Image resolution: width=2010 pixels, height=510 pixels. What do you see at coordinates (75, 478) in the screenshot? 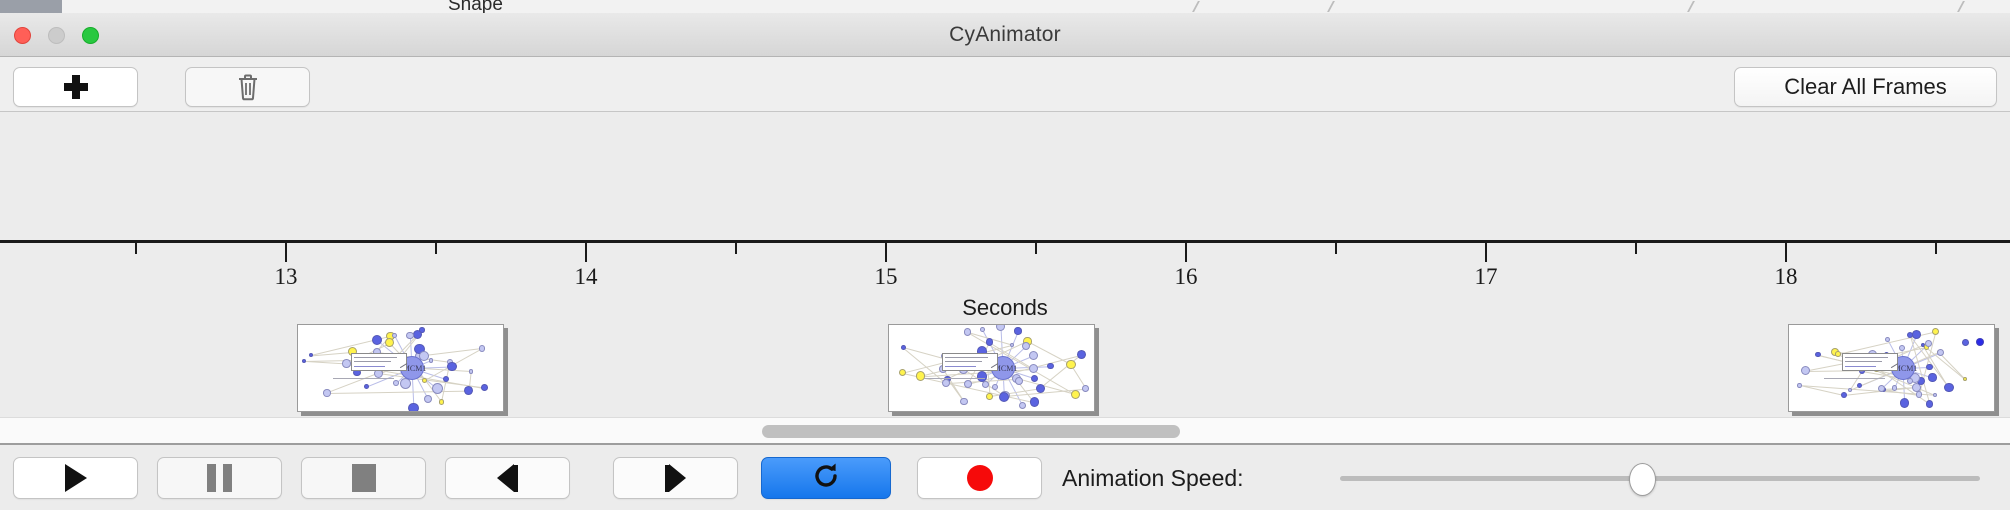
I see `play-button` at bounding box center [75, 478].